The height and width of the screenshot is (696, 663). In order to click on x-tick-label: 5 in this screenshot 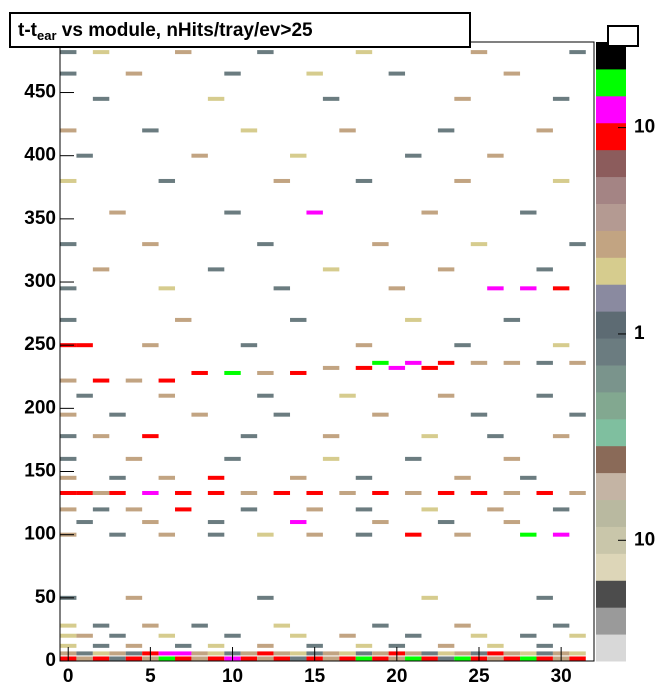, I will do `click(150, 676)`.